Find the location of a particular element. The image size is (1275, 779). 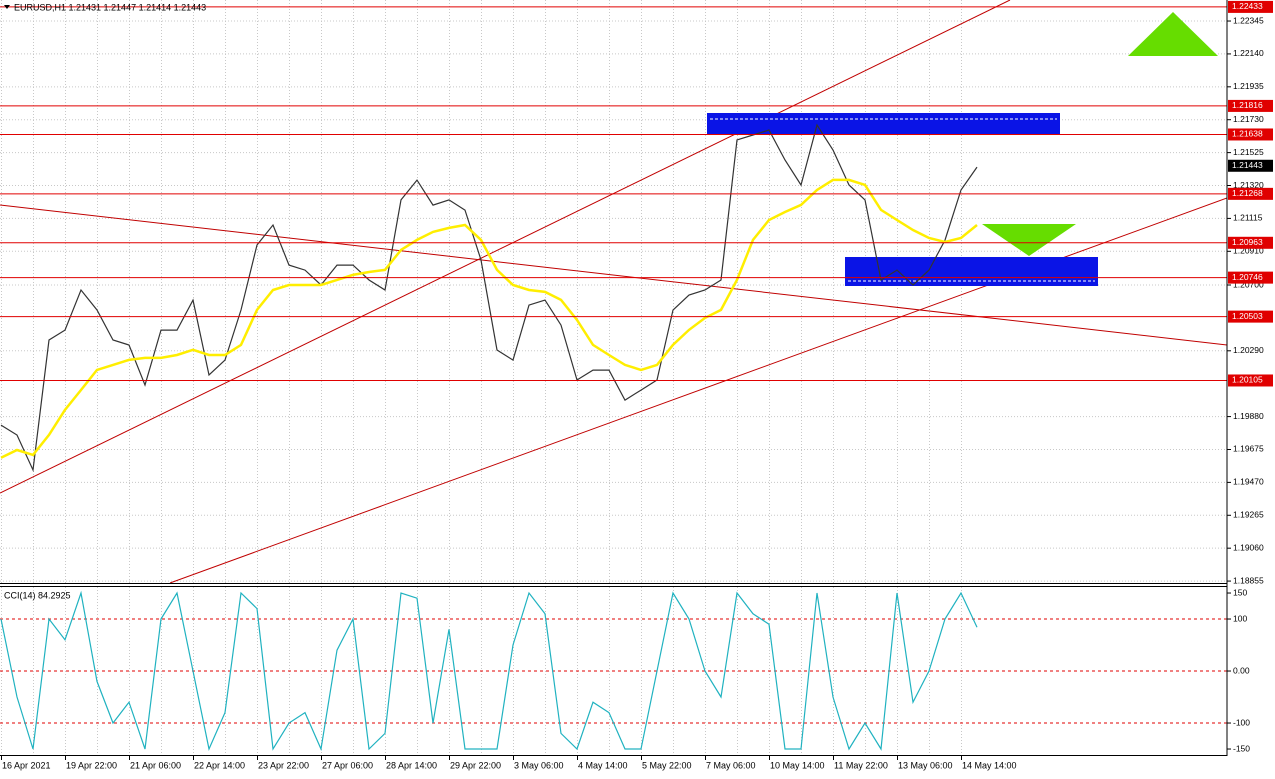

x-tick-label: 22 Apr 14:00 is located at coordinates (219, 765).